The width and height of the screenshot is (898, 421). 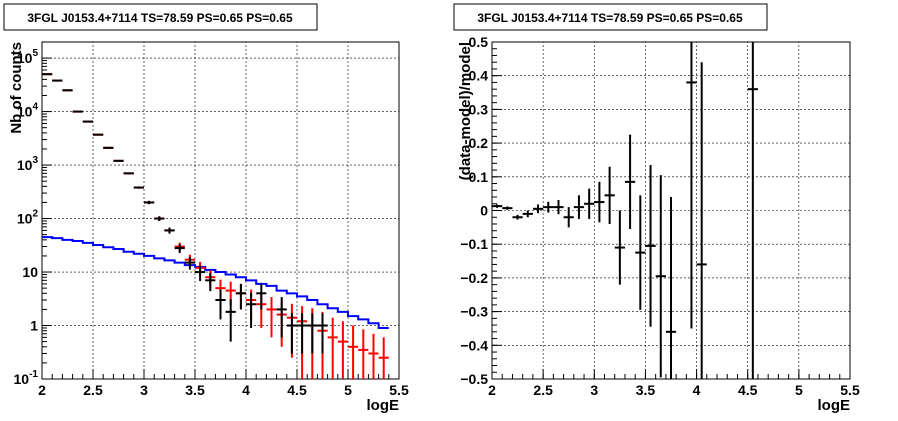 I want to click on y-tick-label: −0.5, so click(x=474, y=379).